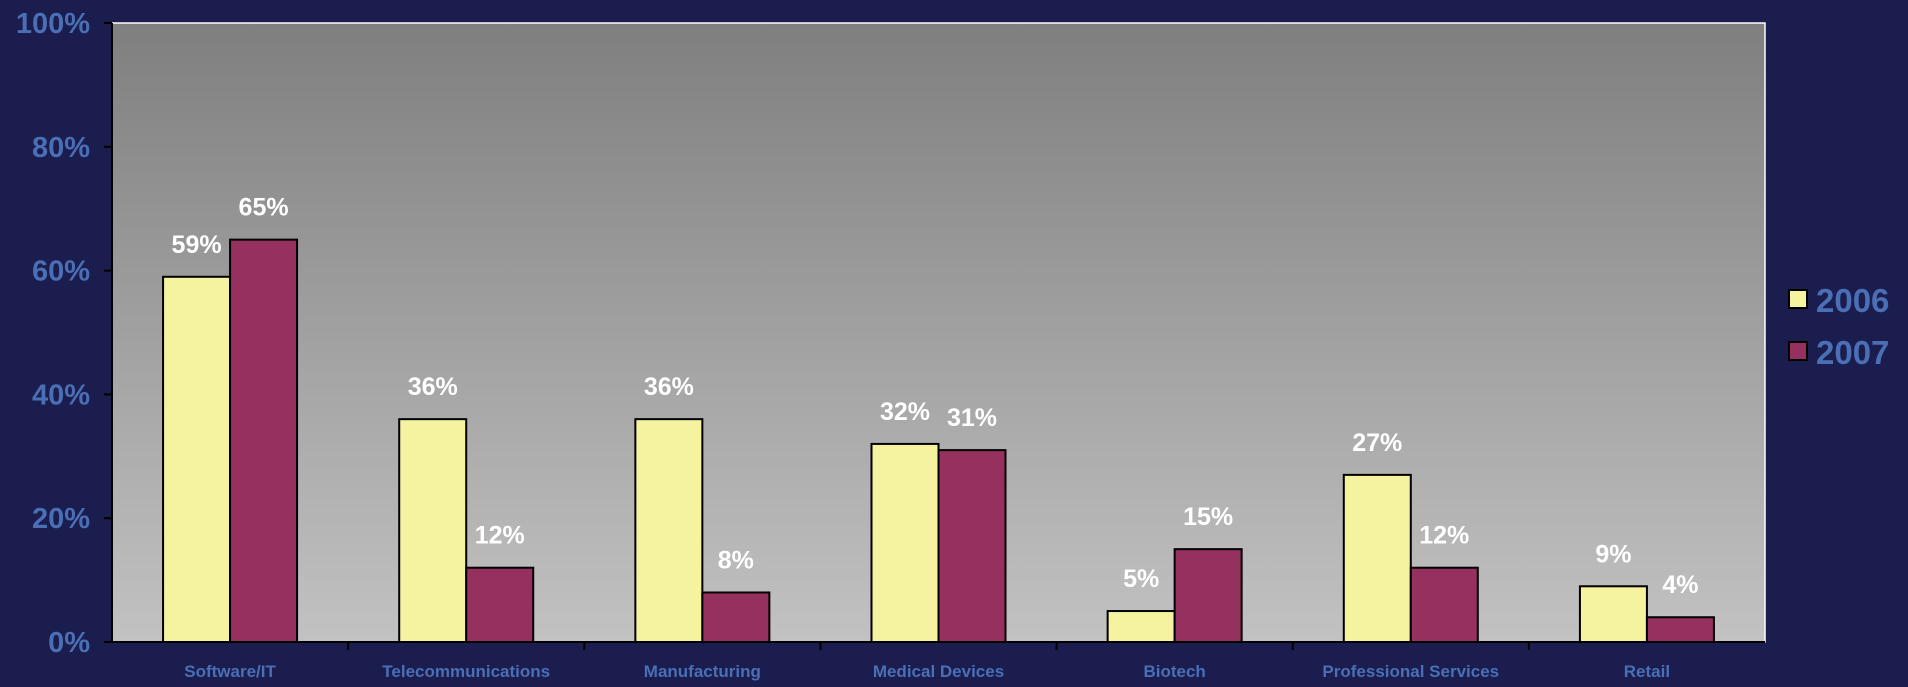 This screenshot has width=1908, height=687. Describe the element at coordinates (1798, 299) in the screenshot. I see `legend-swatch-2006` at that location.